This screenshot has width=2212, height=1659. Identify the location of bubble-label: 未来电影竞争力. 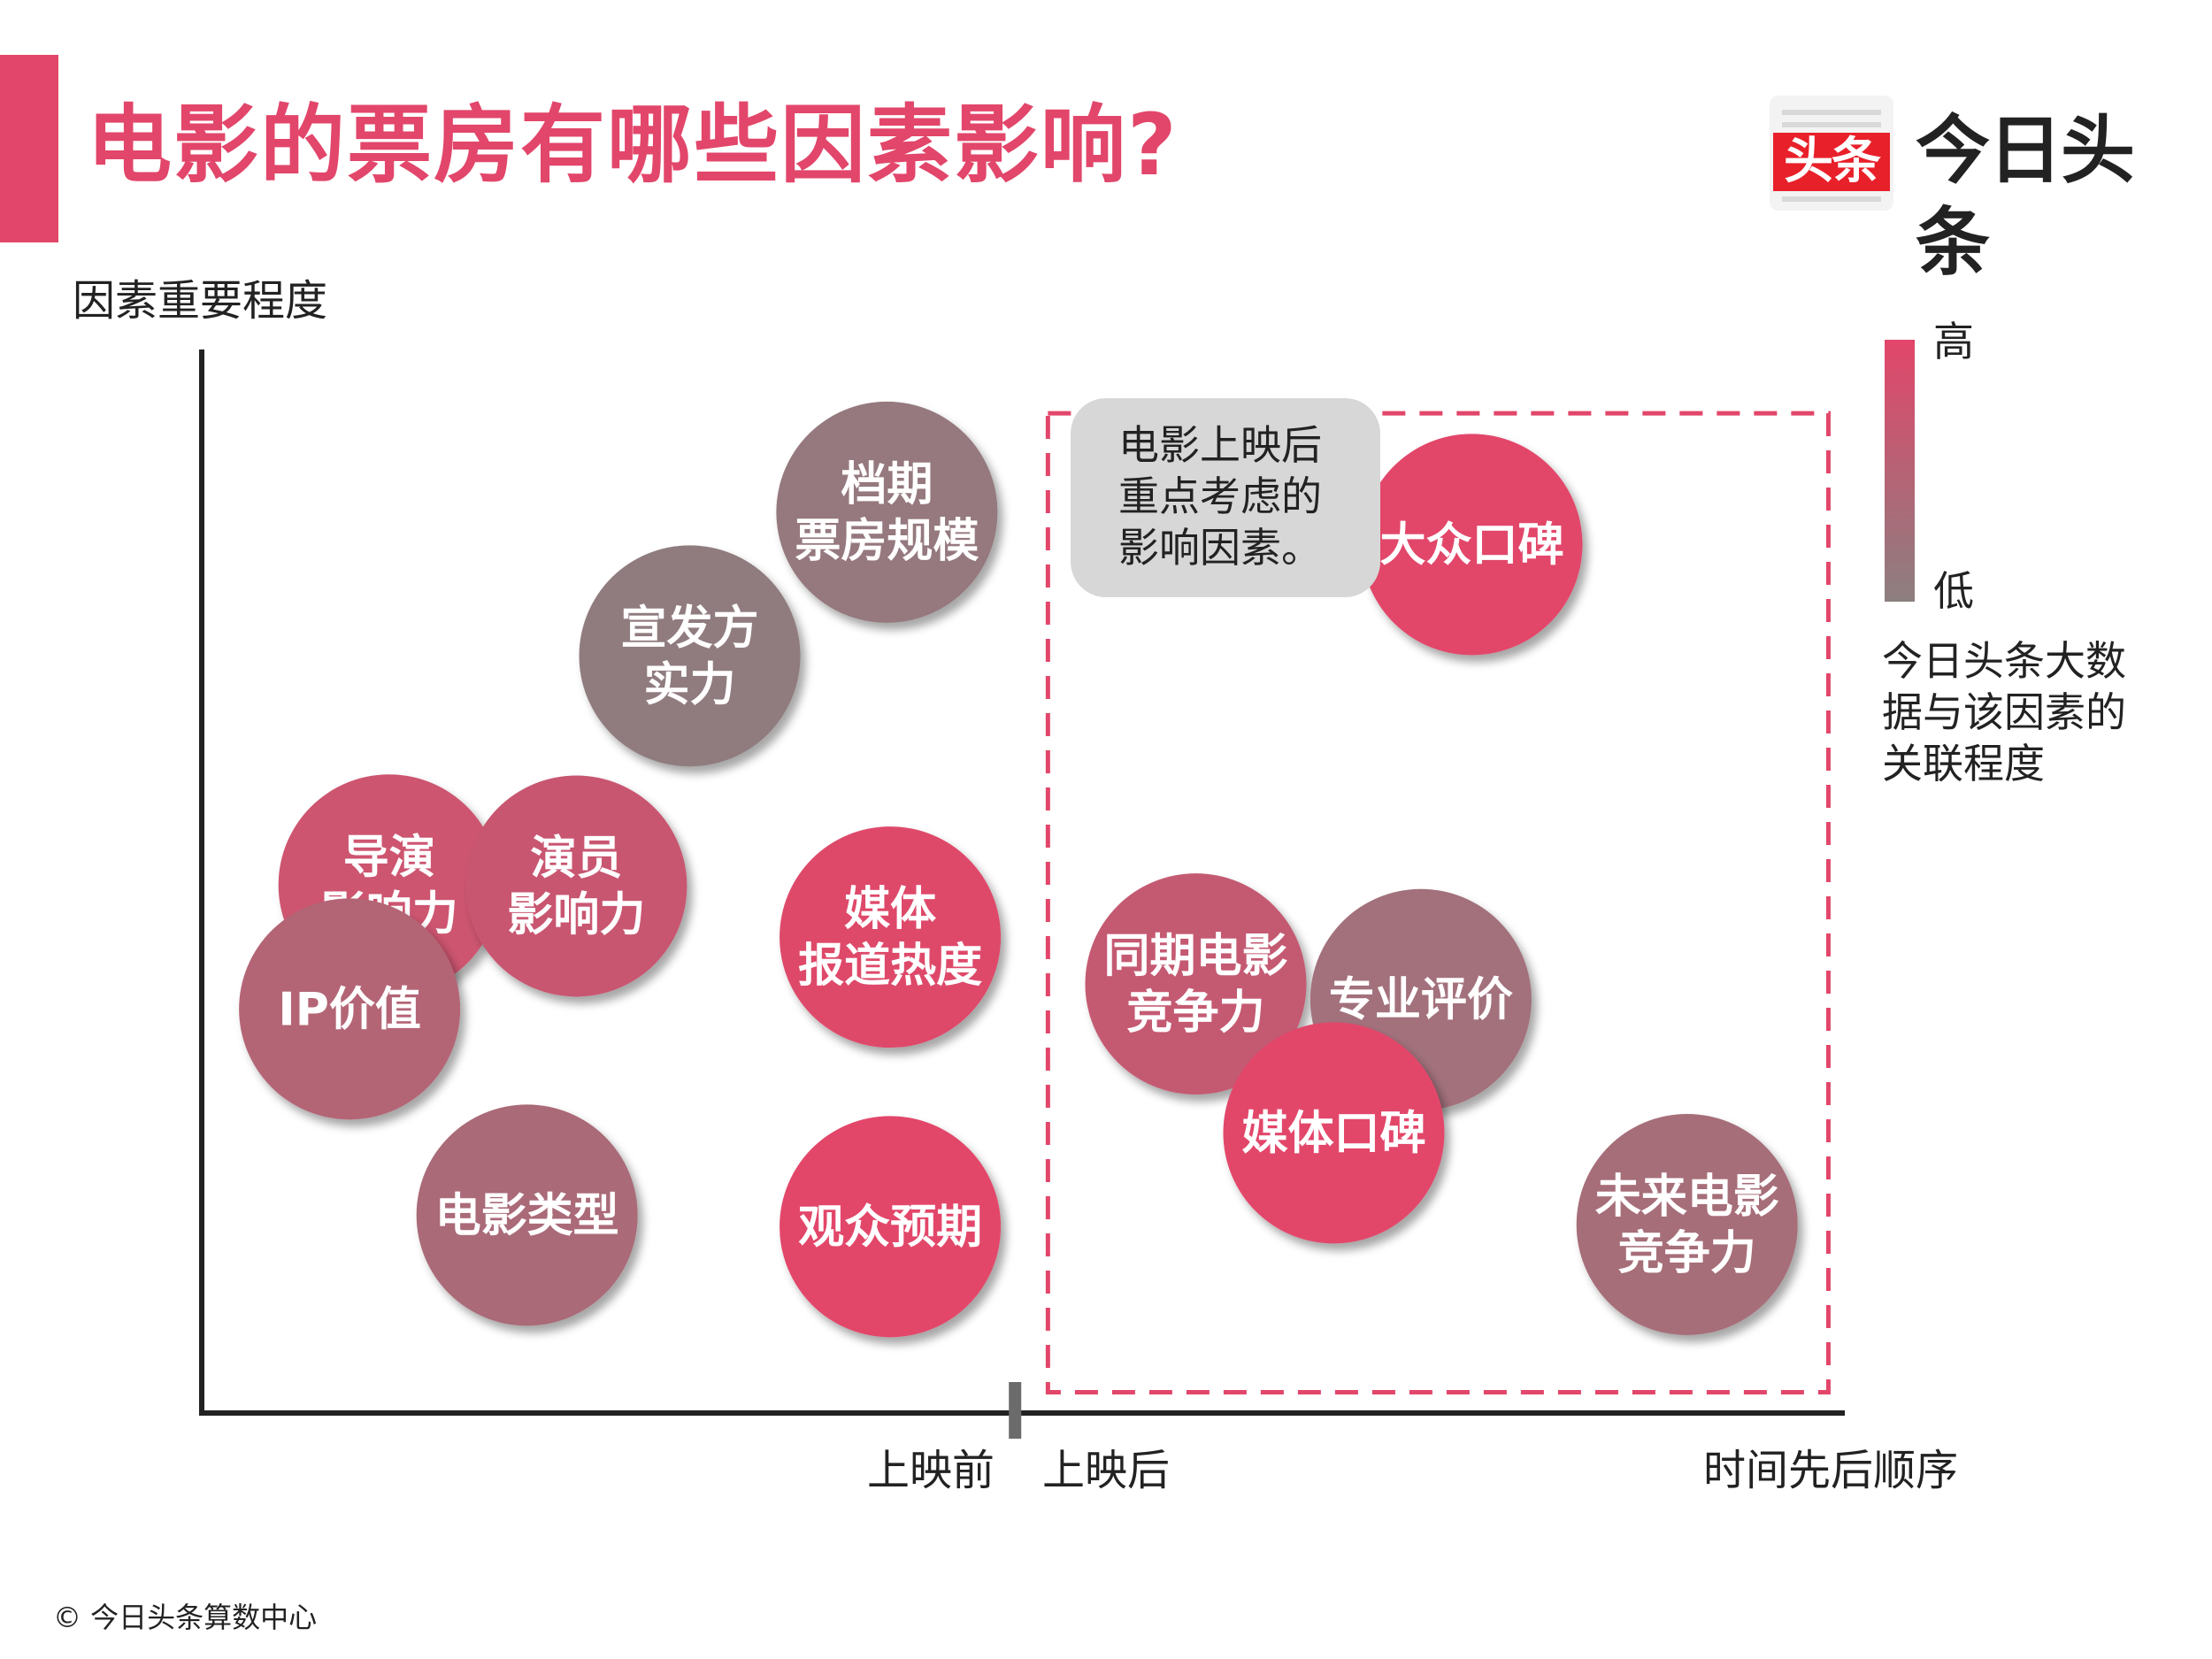
(1687, 1226).